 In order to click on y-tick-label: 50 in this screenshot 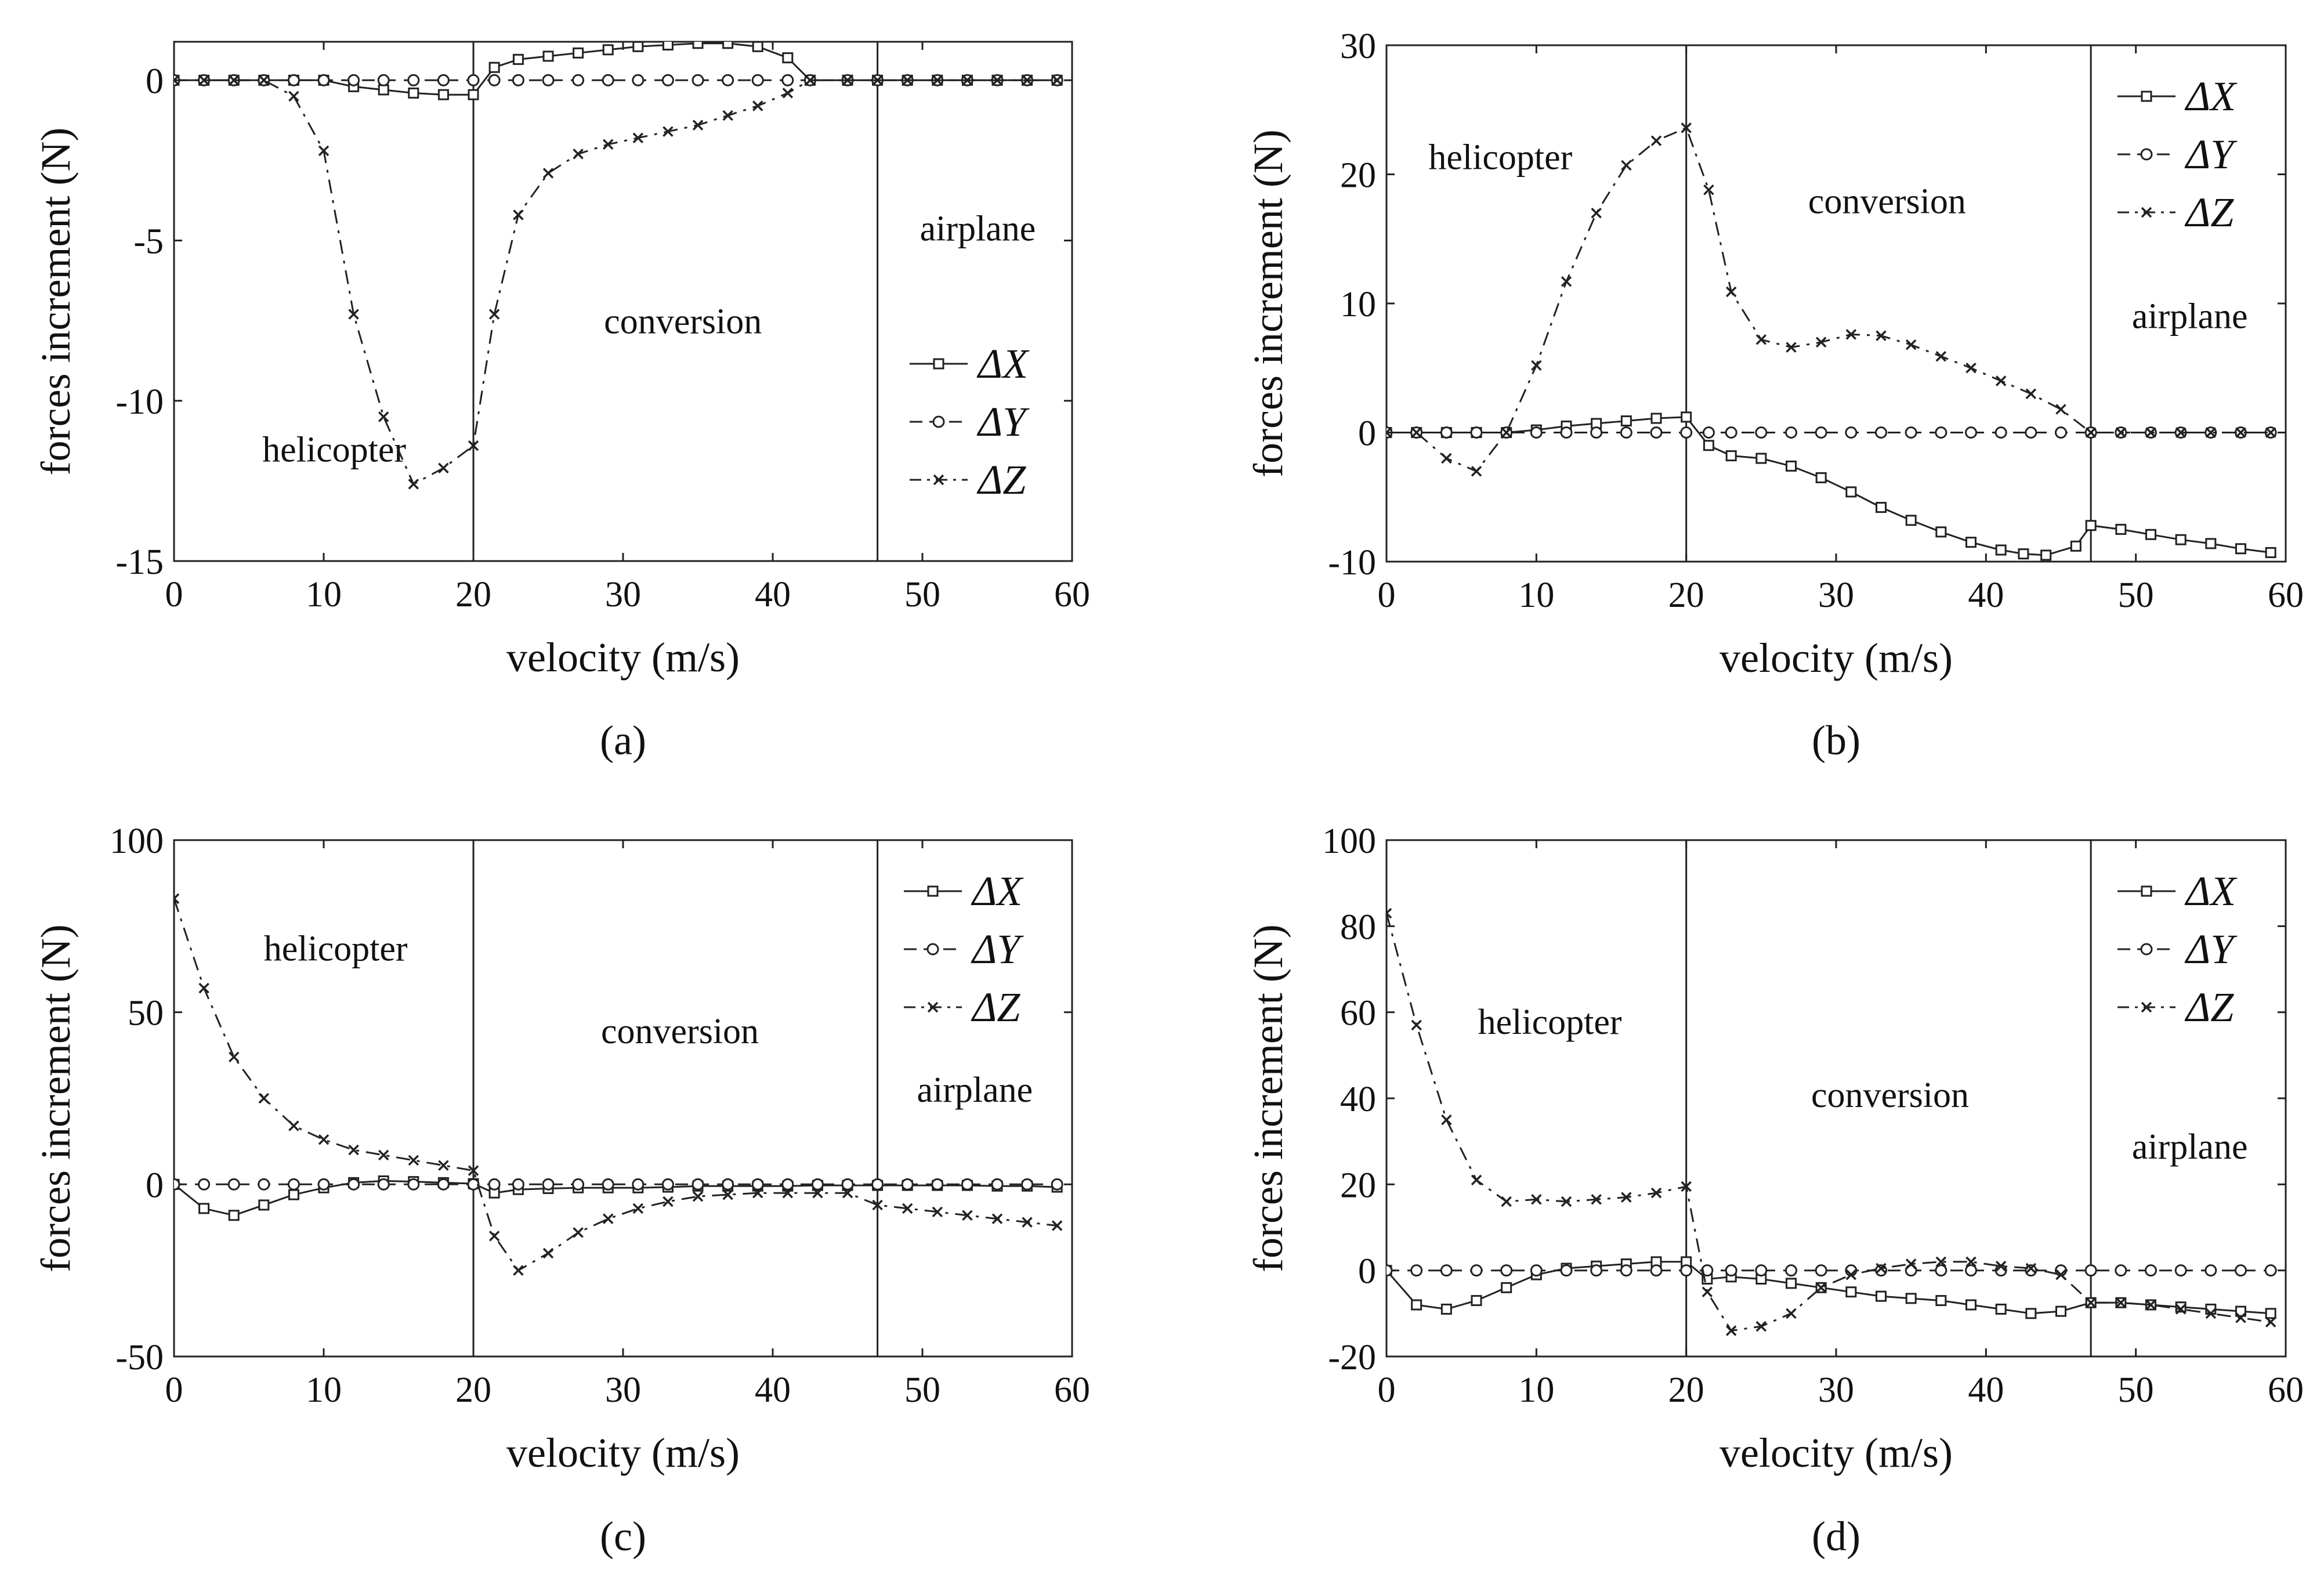, I will do `click(146, 1014)`.